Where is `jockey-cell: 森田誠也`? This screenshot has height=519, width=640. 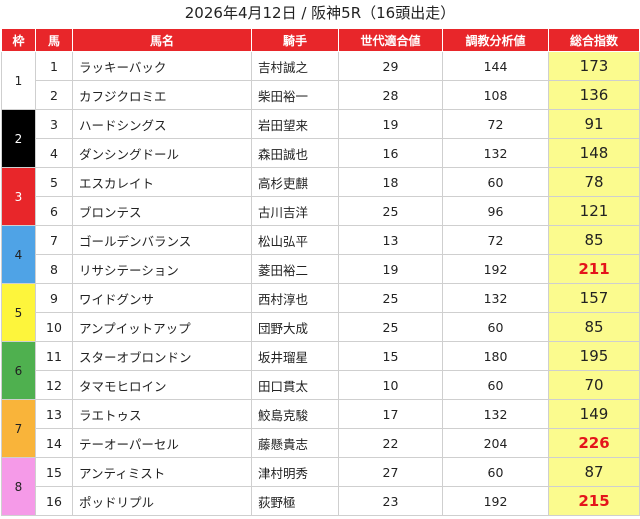 jockey-cell: 森田誠也 is located at coordinates (295, 153).